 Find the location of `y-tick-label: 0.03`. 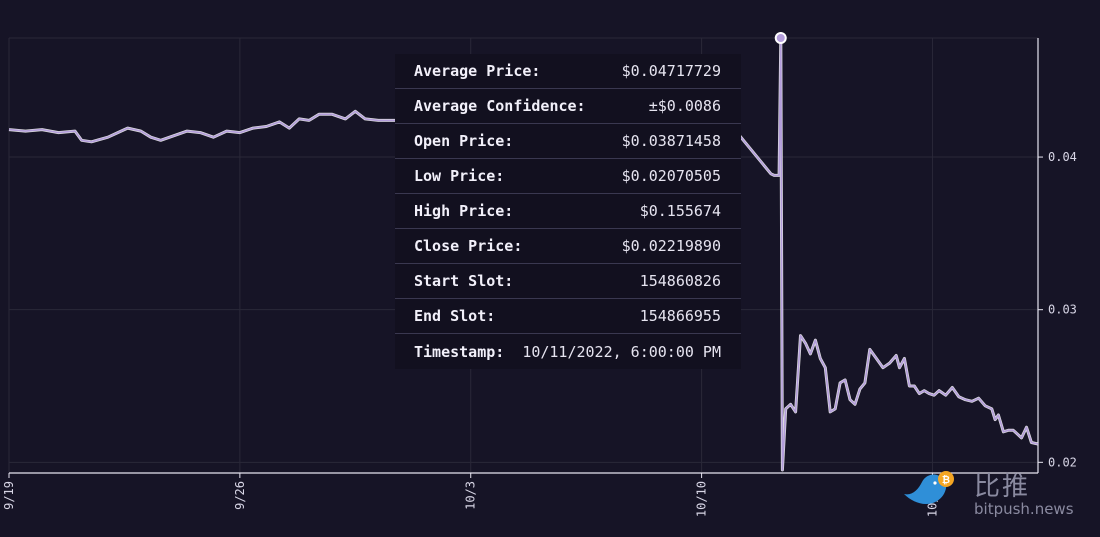

y-tick-label: 0.03 is located at coordinates (1062, 310).